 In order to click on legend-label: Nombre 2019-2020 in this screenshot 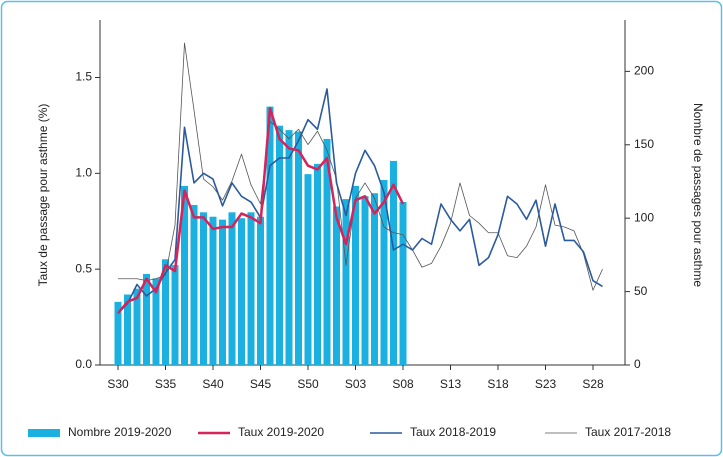, I will do `click(120, 432)`.